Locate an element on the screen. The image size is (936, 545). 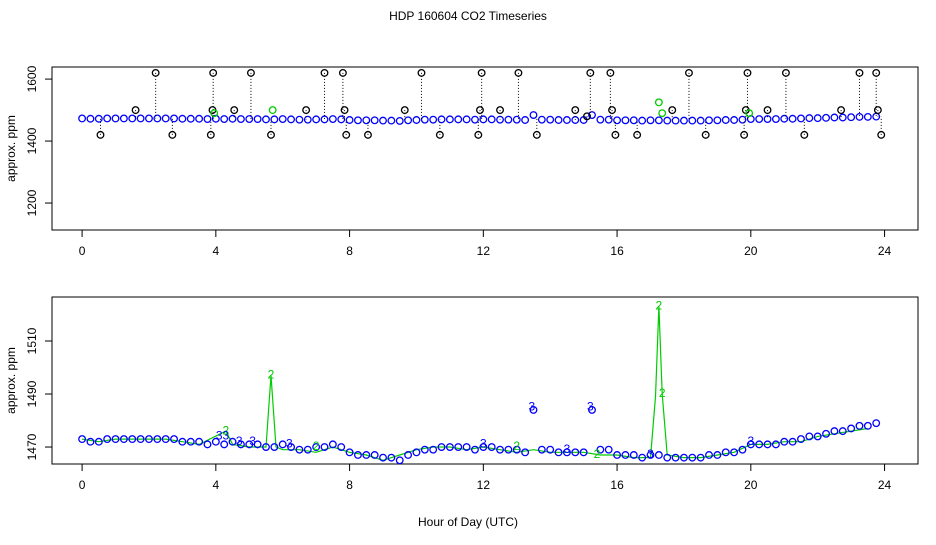
x-tick-label: 12 is located at coordinates (484, 251).